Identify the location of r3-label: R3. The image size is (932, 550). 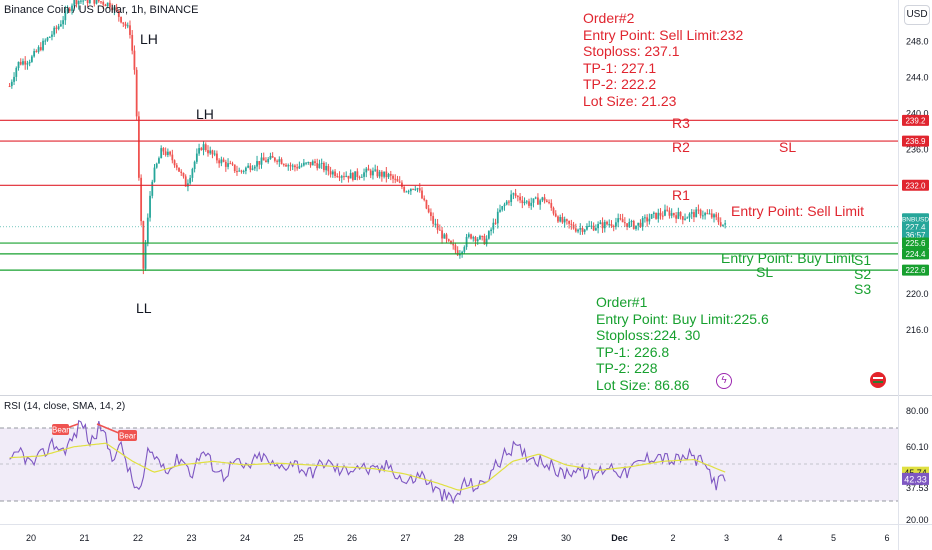
(681, 123).